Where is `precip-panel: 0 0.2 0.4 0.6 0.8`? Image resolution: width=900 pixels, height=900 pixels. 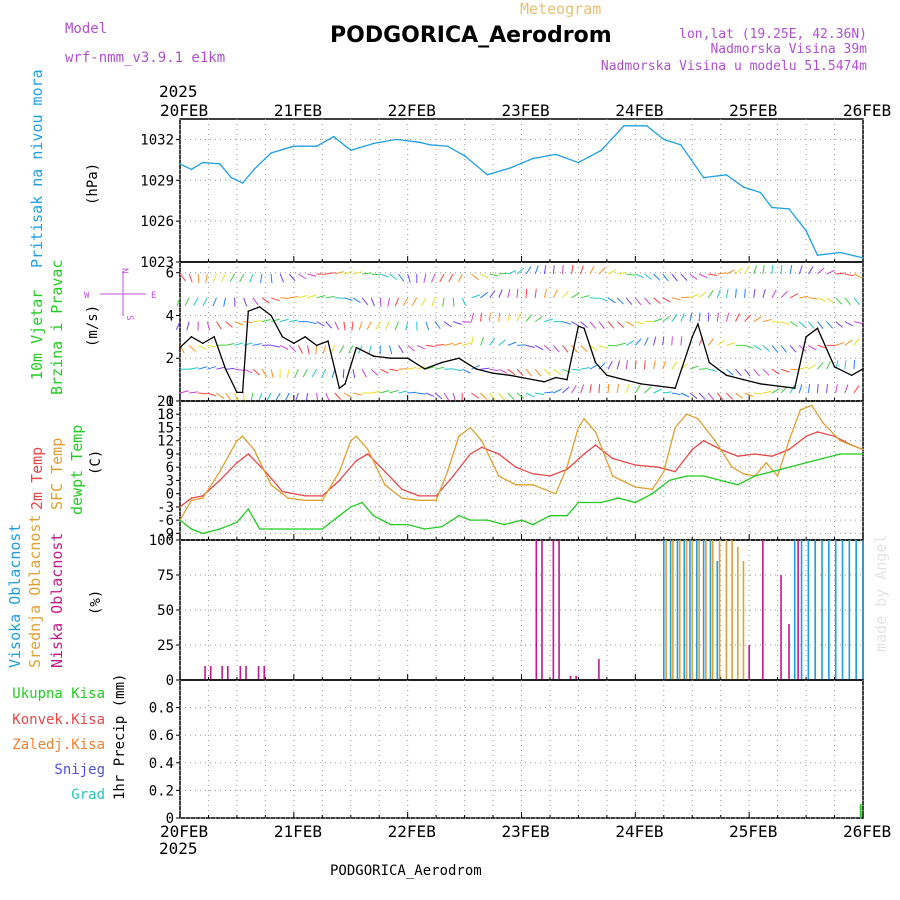
precip-panel: 0 0.2 0.4 0.6 0.8 is located at coordinates (506, 753).